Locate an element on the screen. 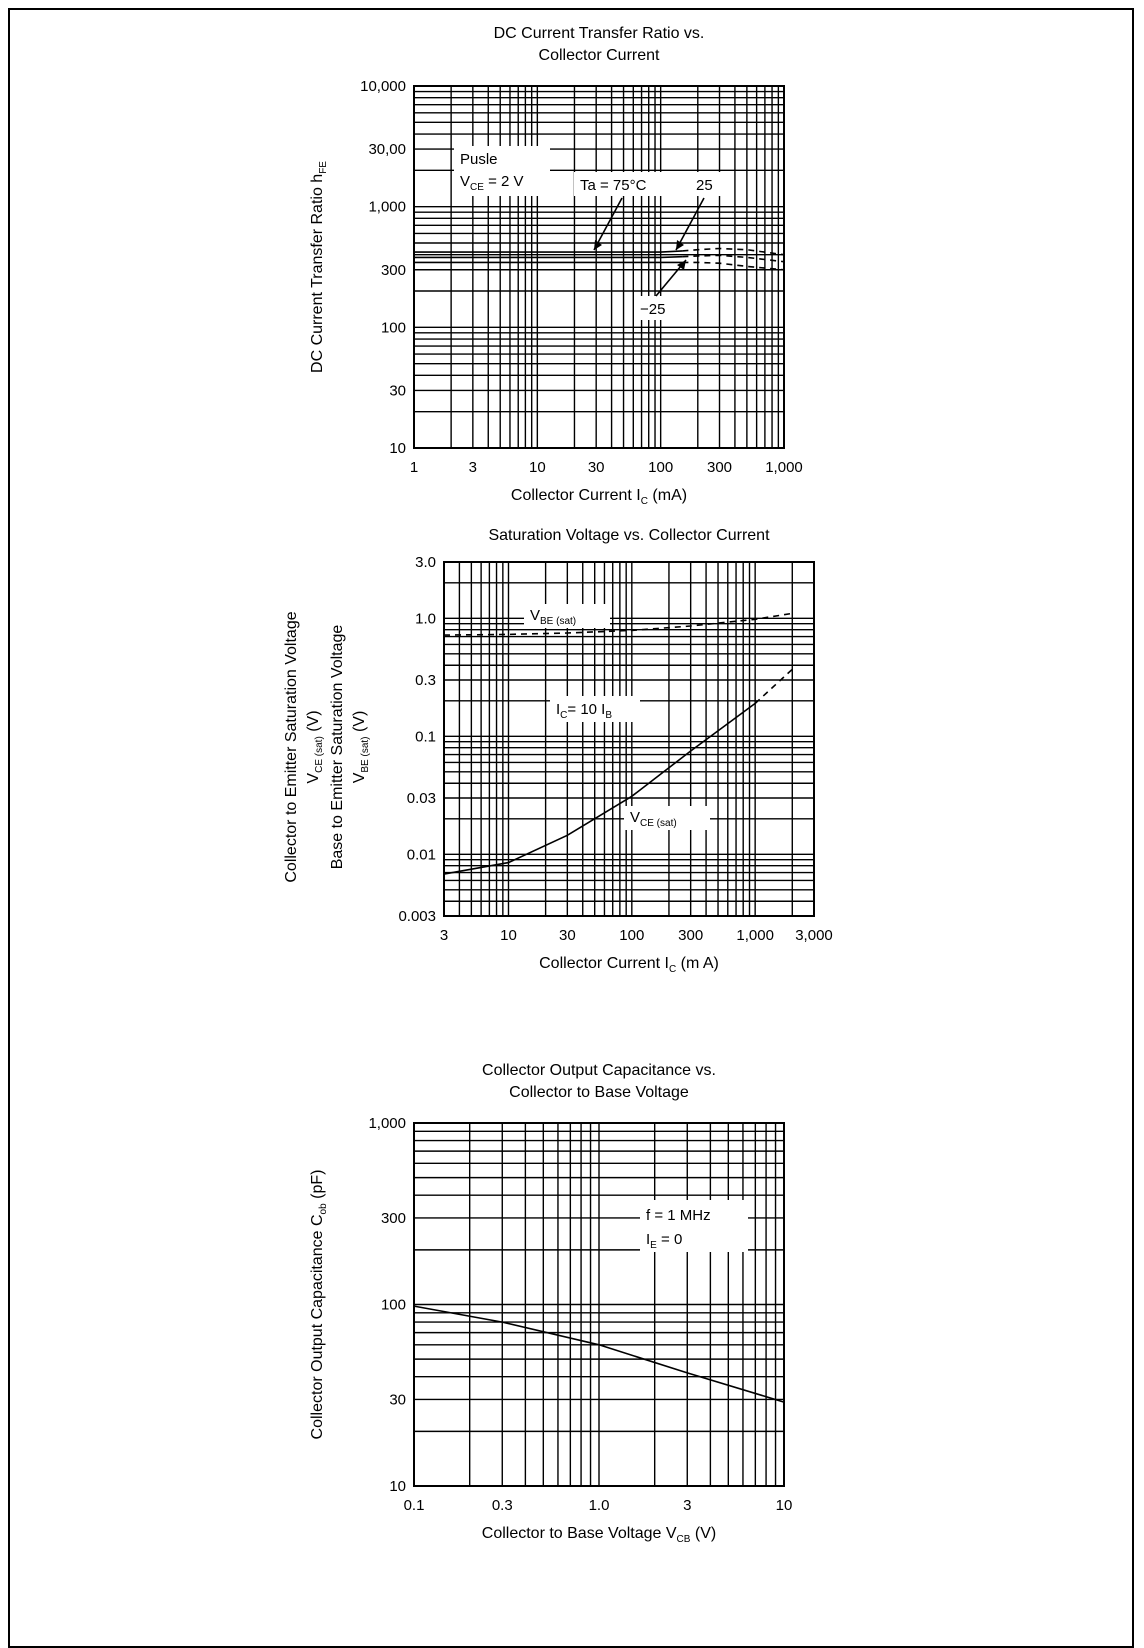  y-axis-label: VBE (sat) (V) is located at coordinates (361, 747).